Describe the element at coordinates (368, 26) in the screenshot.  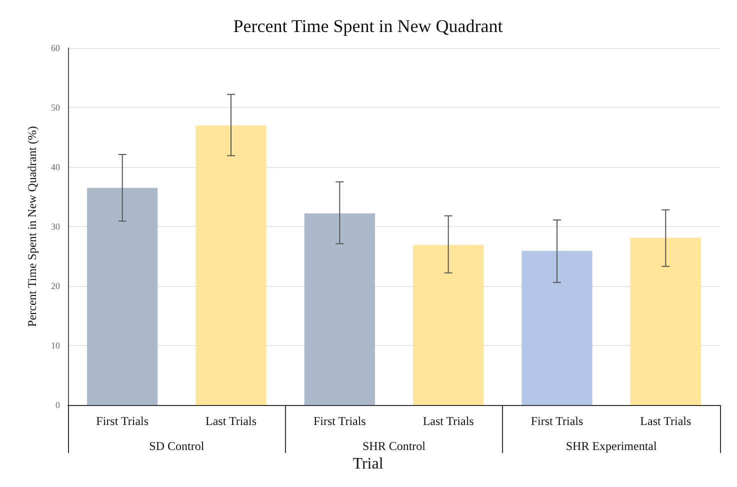
I see `chart-title: Percent Time Spent in New Quadrant` at that location.